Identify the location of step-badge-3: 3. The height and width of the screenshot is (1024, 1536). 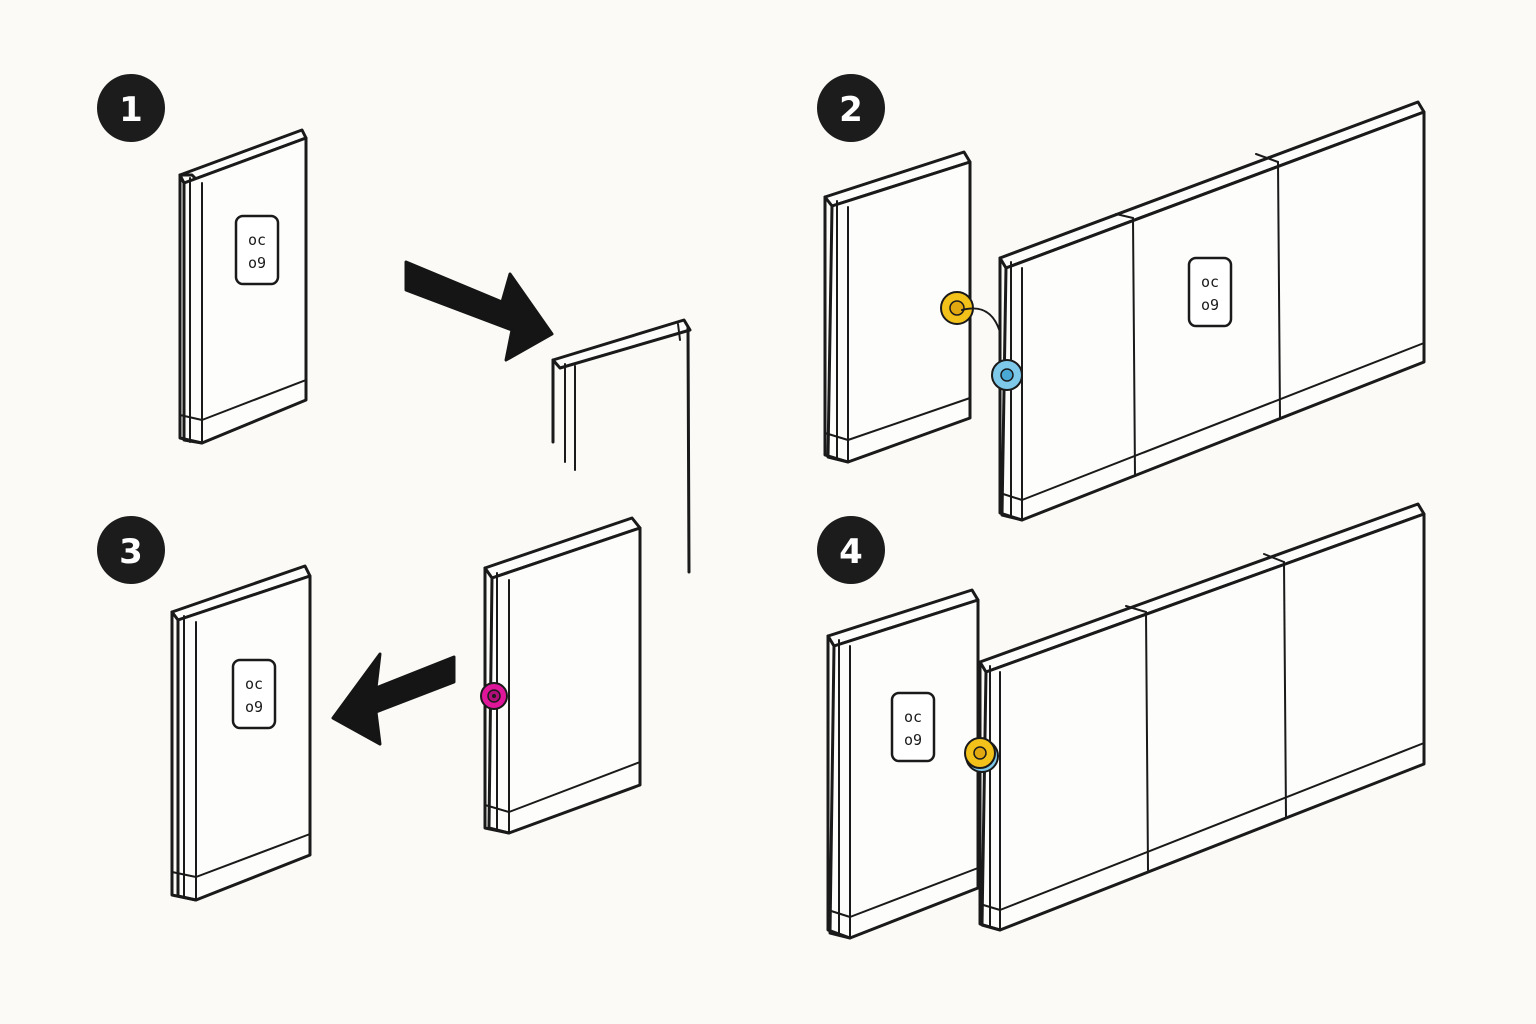
(131, 550).